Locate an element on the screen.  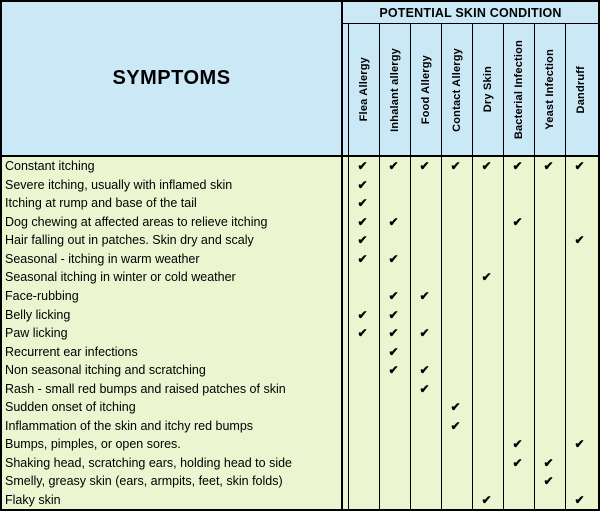
symptom-label: Itching at rump and base of the tail is located at coordinates (172, 203).